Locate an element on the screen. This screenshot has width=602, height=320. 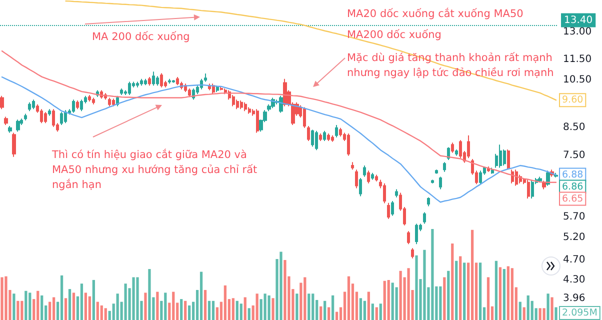
y-tick-label: 7.50 is located at coordinates (574, 155).